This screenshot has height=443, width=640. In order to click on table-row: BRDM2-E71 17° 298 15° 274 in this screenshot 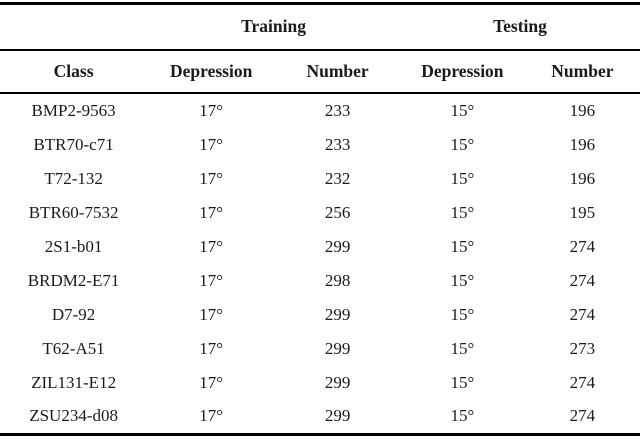, I will do `click(320, 280)`.